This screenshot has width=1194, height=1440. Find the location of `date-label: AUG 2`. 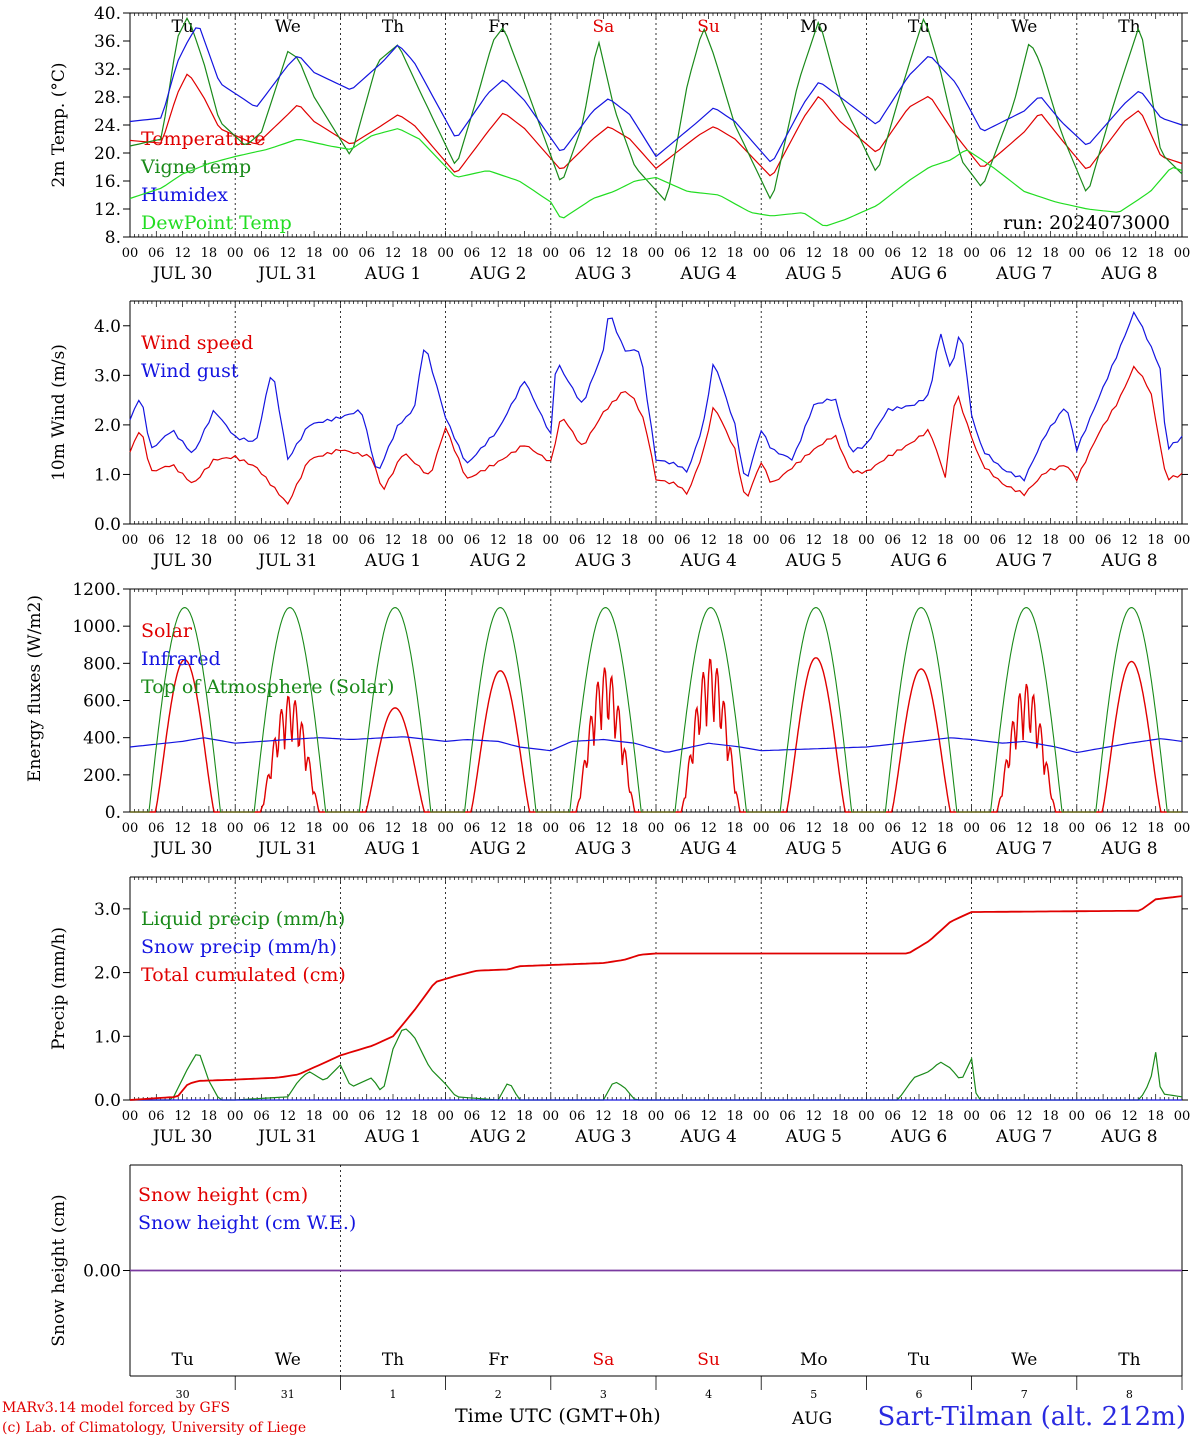

date-label: AUG 2 is located at coordinates (497, 274).